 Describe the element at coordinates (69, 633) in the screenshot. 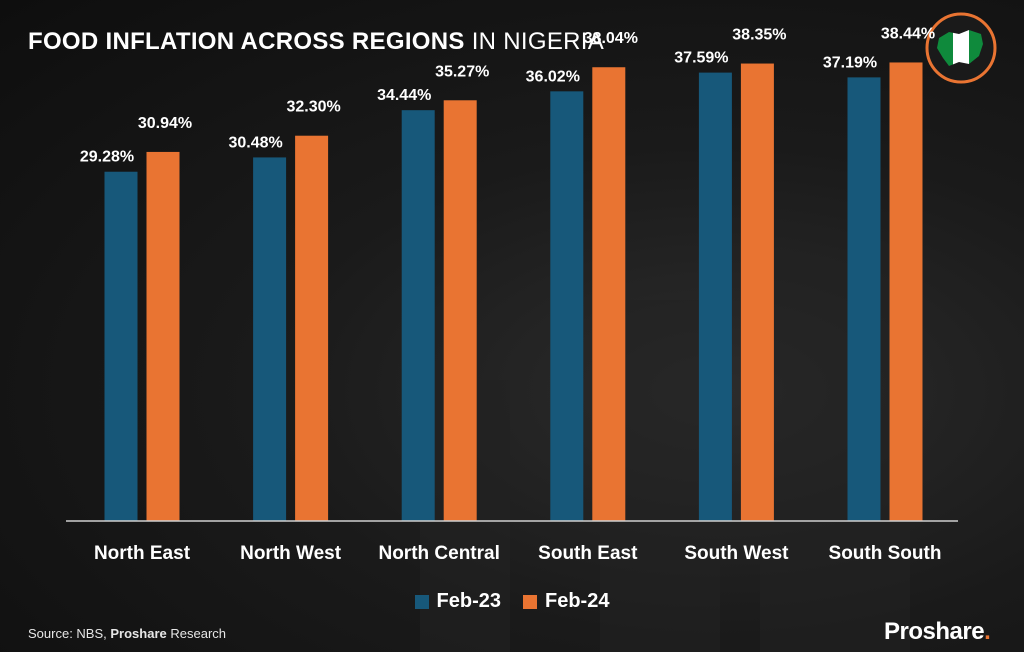

I see `source-prefix: Source: NBS,` at that location.